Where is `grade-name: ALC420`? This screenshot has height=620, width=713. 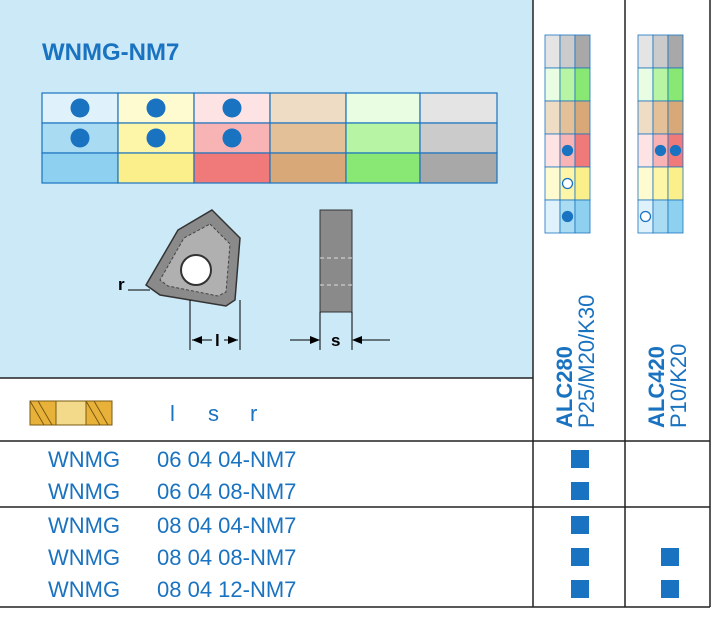 grade-name: ALC420 is located at coordinates (656, 387).